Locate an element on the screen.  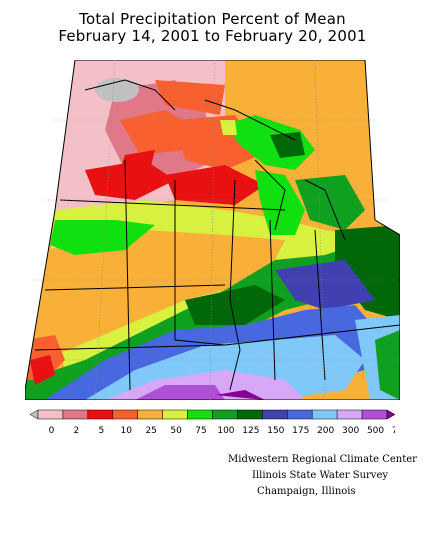
legend-label: 200 is located at coordinates (325, 431).